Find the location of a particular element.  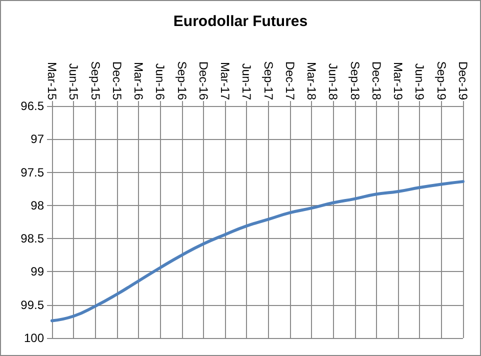

x-tick-label: Mar-16 is located at coordinates (139, 81).